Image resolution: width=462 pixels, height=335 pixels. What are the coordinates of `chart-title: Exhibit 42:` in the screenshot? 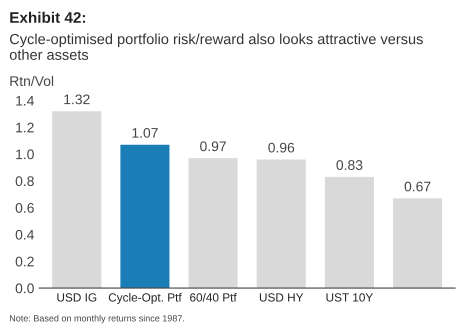 It's located at (48, 17).